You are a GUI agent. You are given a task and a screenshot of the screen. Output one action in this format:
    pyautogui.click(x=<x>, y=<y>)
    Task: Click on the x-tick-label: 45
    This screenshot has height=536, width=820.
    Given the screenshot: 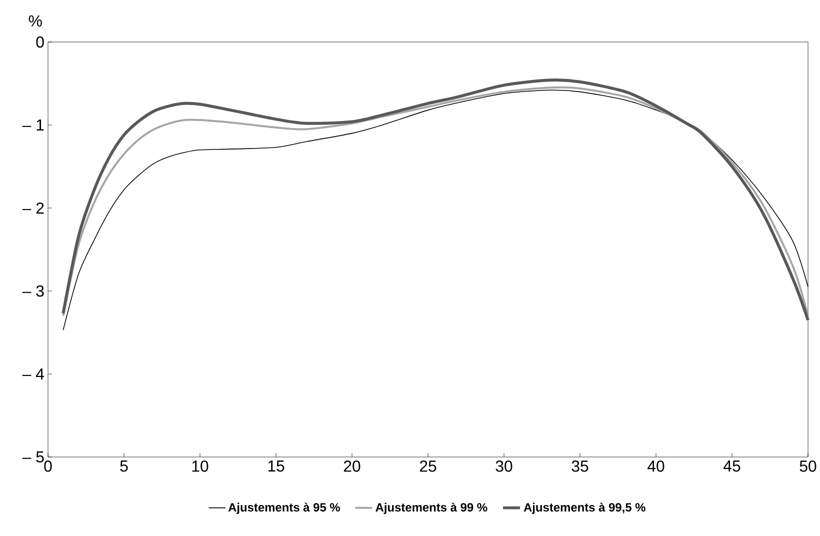 What is the action you would take?
    pyautogui.click(x=732, y=466)
    